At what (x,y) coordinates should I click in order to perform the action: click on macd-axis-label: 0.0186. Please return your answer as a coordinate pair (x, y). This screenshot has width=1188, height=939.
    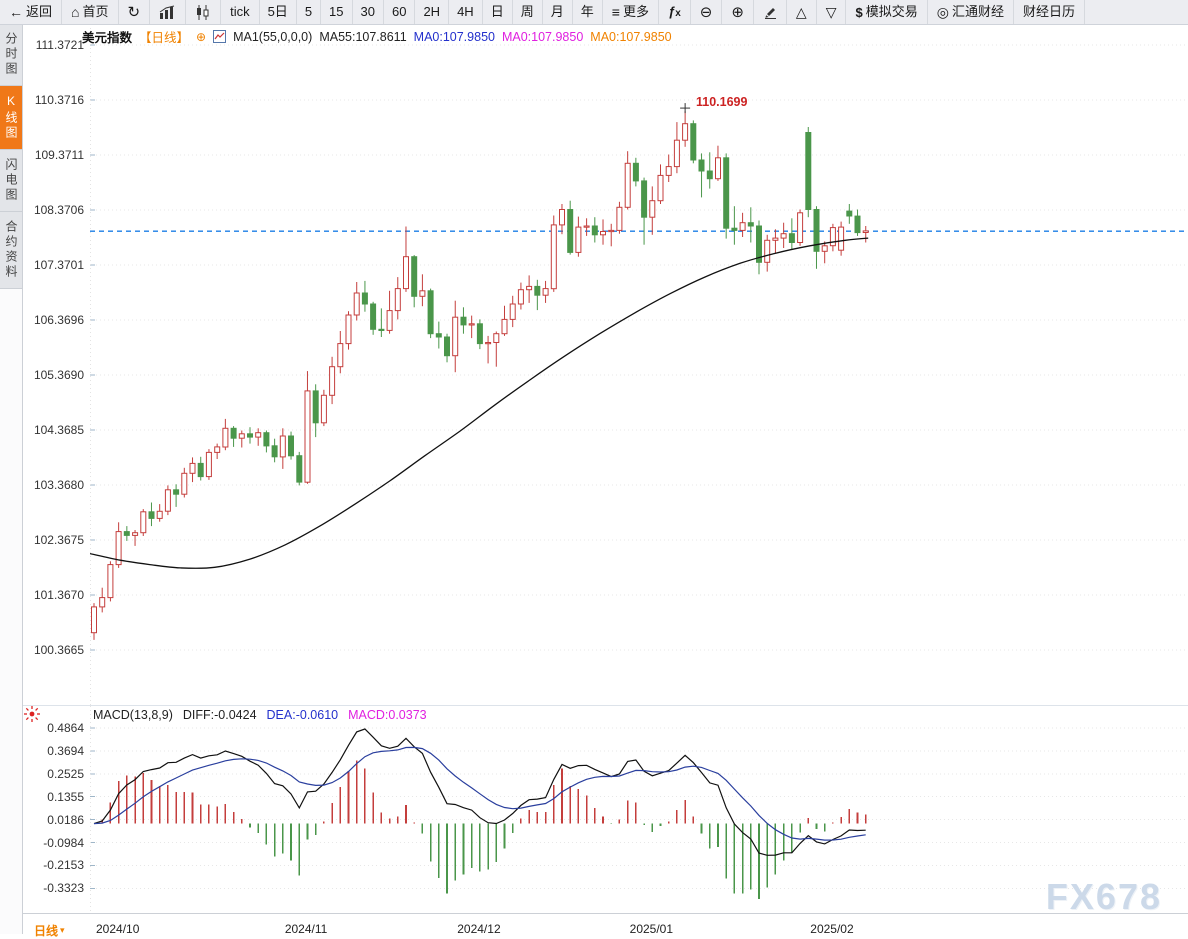
    Looking at the image, I should click on (65, 819).